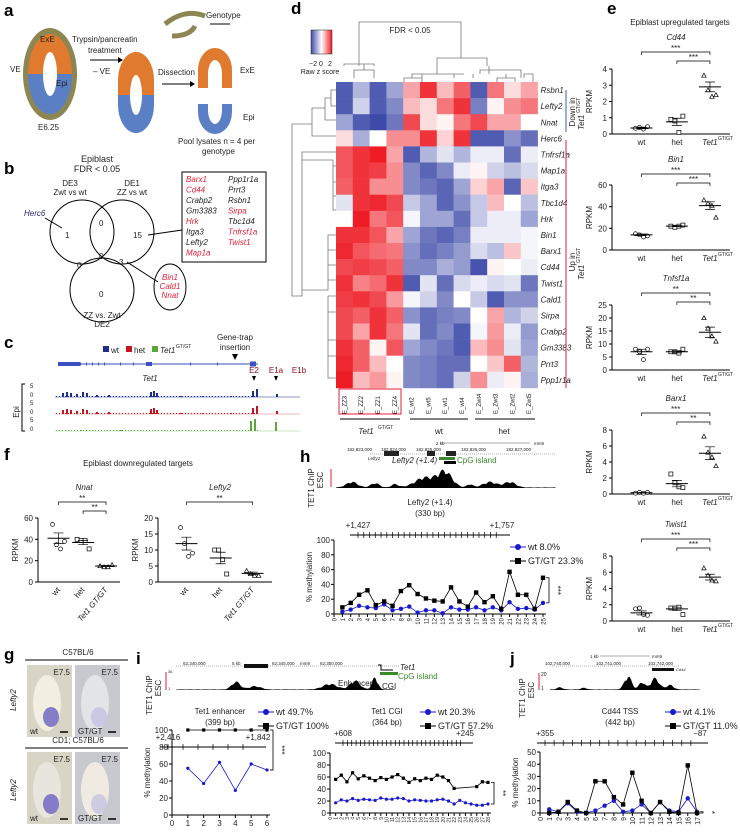 The height and width of the screenshot is (834, 740). I want to click on arrow-oval, so click(142, 272).